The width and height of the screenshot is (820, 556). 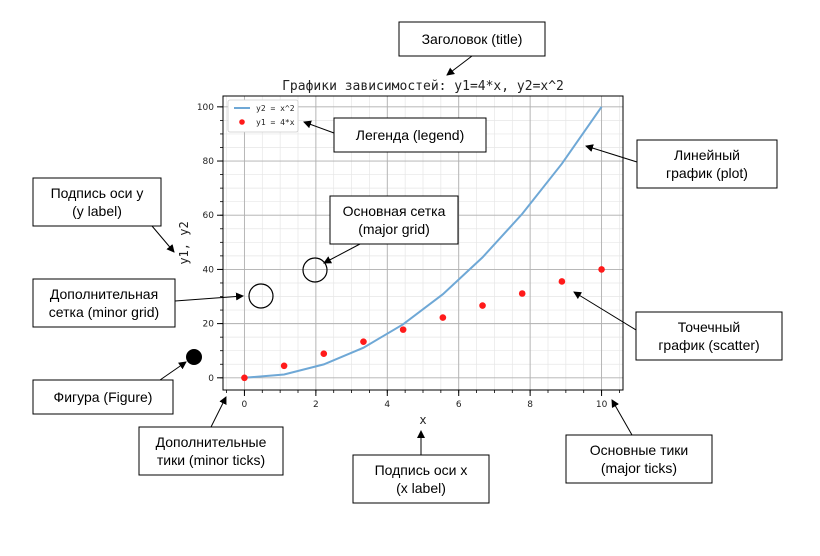 I want to click on y-tick-label: 40, so click(x=209, y=270).